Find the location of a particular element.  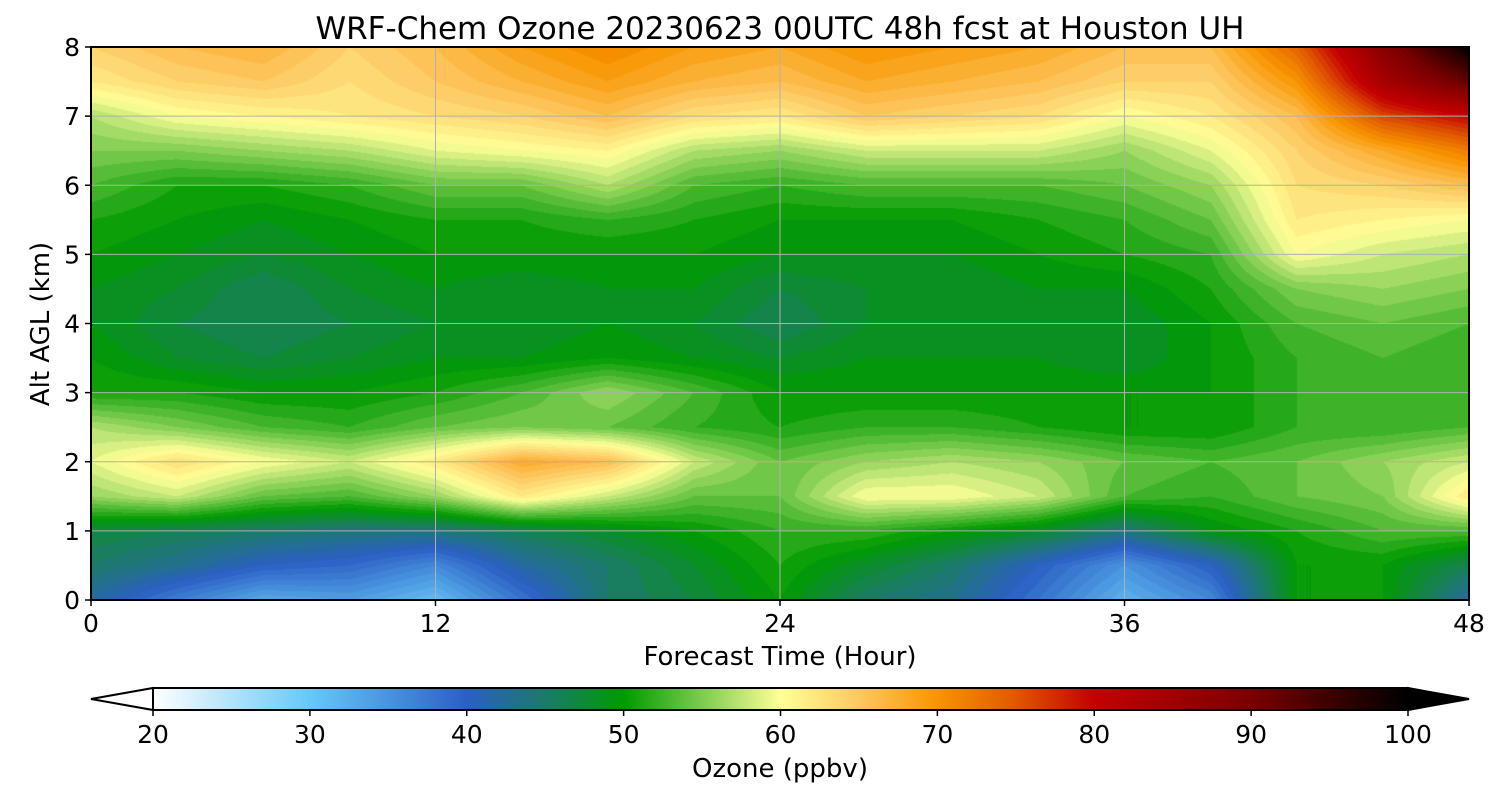

colorbar-tick-label: 70 is located at coordinates (937, 734).